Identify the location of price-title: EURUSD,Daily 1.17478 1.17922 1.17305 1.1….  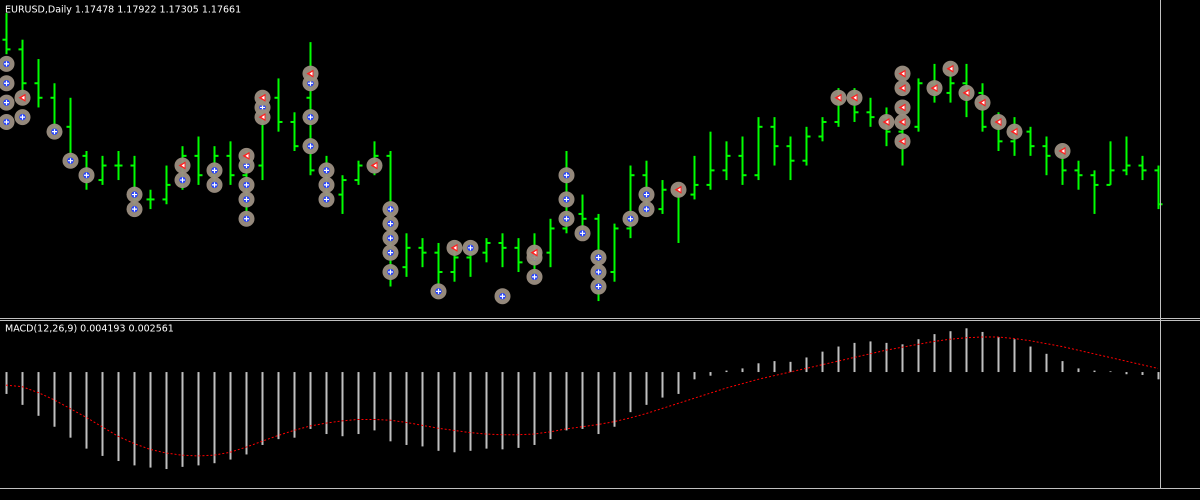
(123, 10).